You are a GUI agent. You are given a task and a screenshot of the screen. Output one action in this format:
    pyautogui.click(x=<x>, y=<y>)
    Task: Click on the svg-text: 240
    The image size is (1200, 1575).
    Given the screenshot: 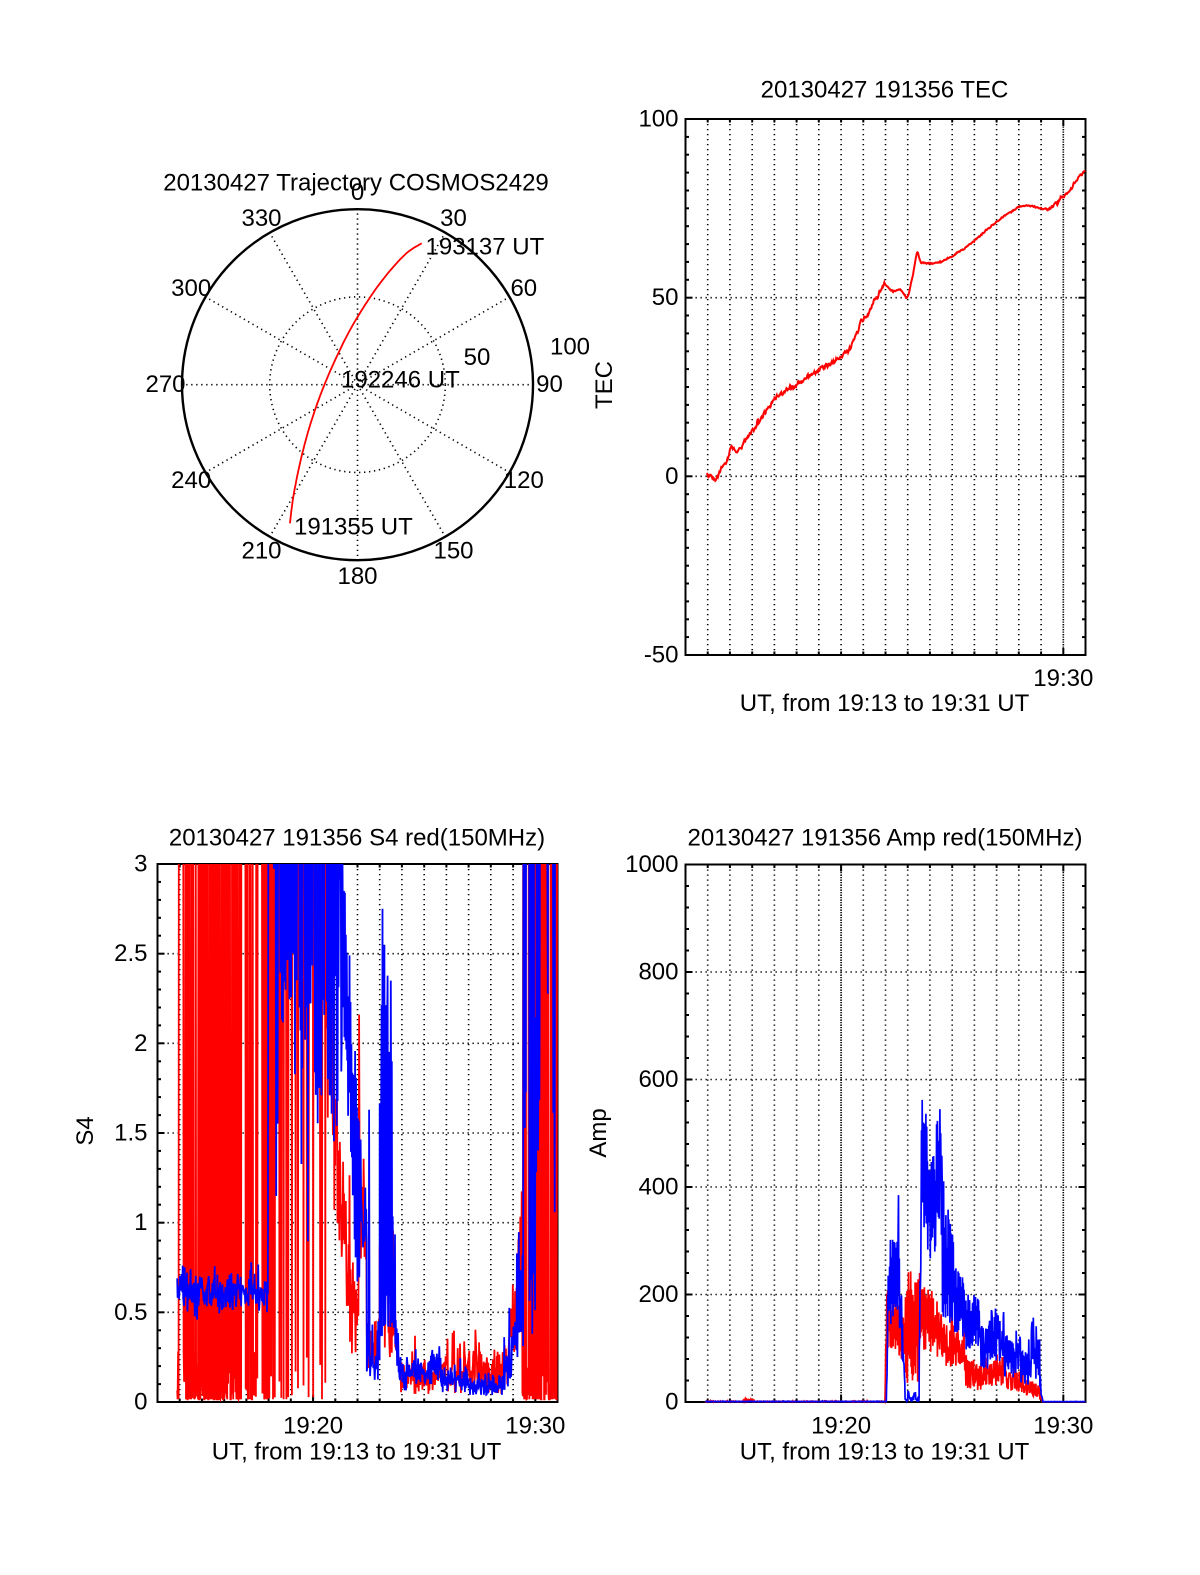 What is the action you would take?
    pyautogui.click(x=191, y=480)
    